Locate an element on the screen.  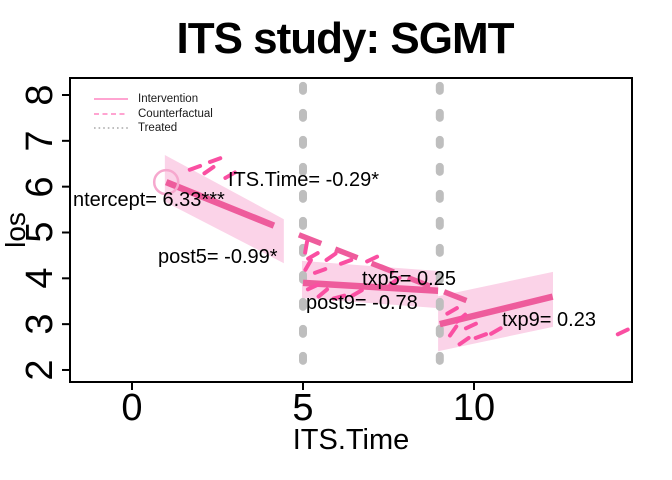
legend-item-treated: Treated is located at coordinates (153, 128).